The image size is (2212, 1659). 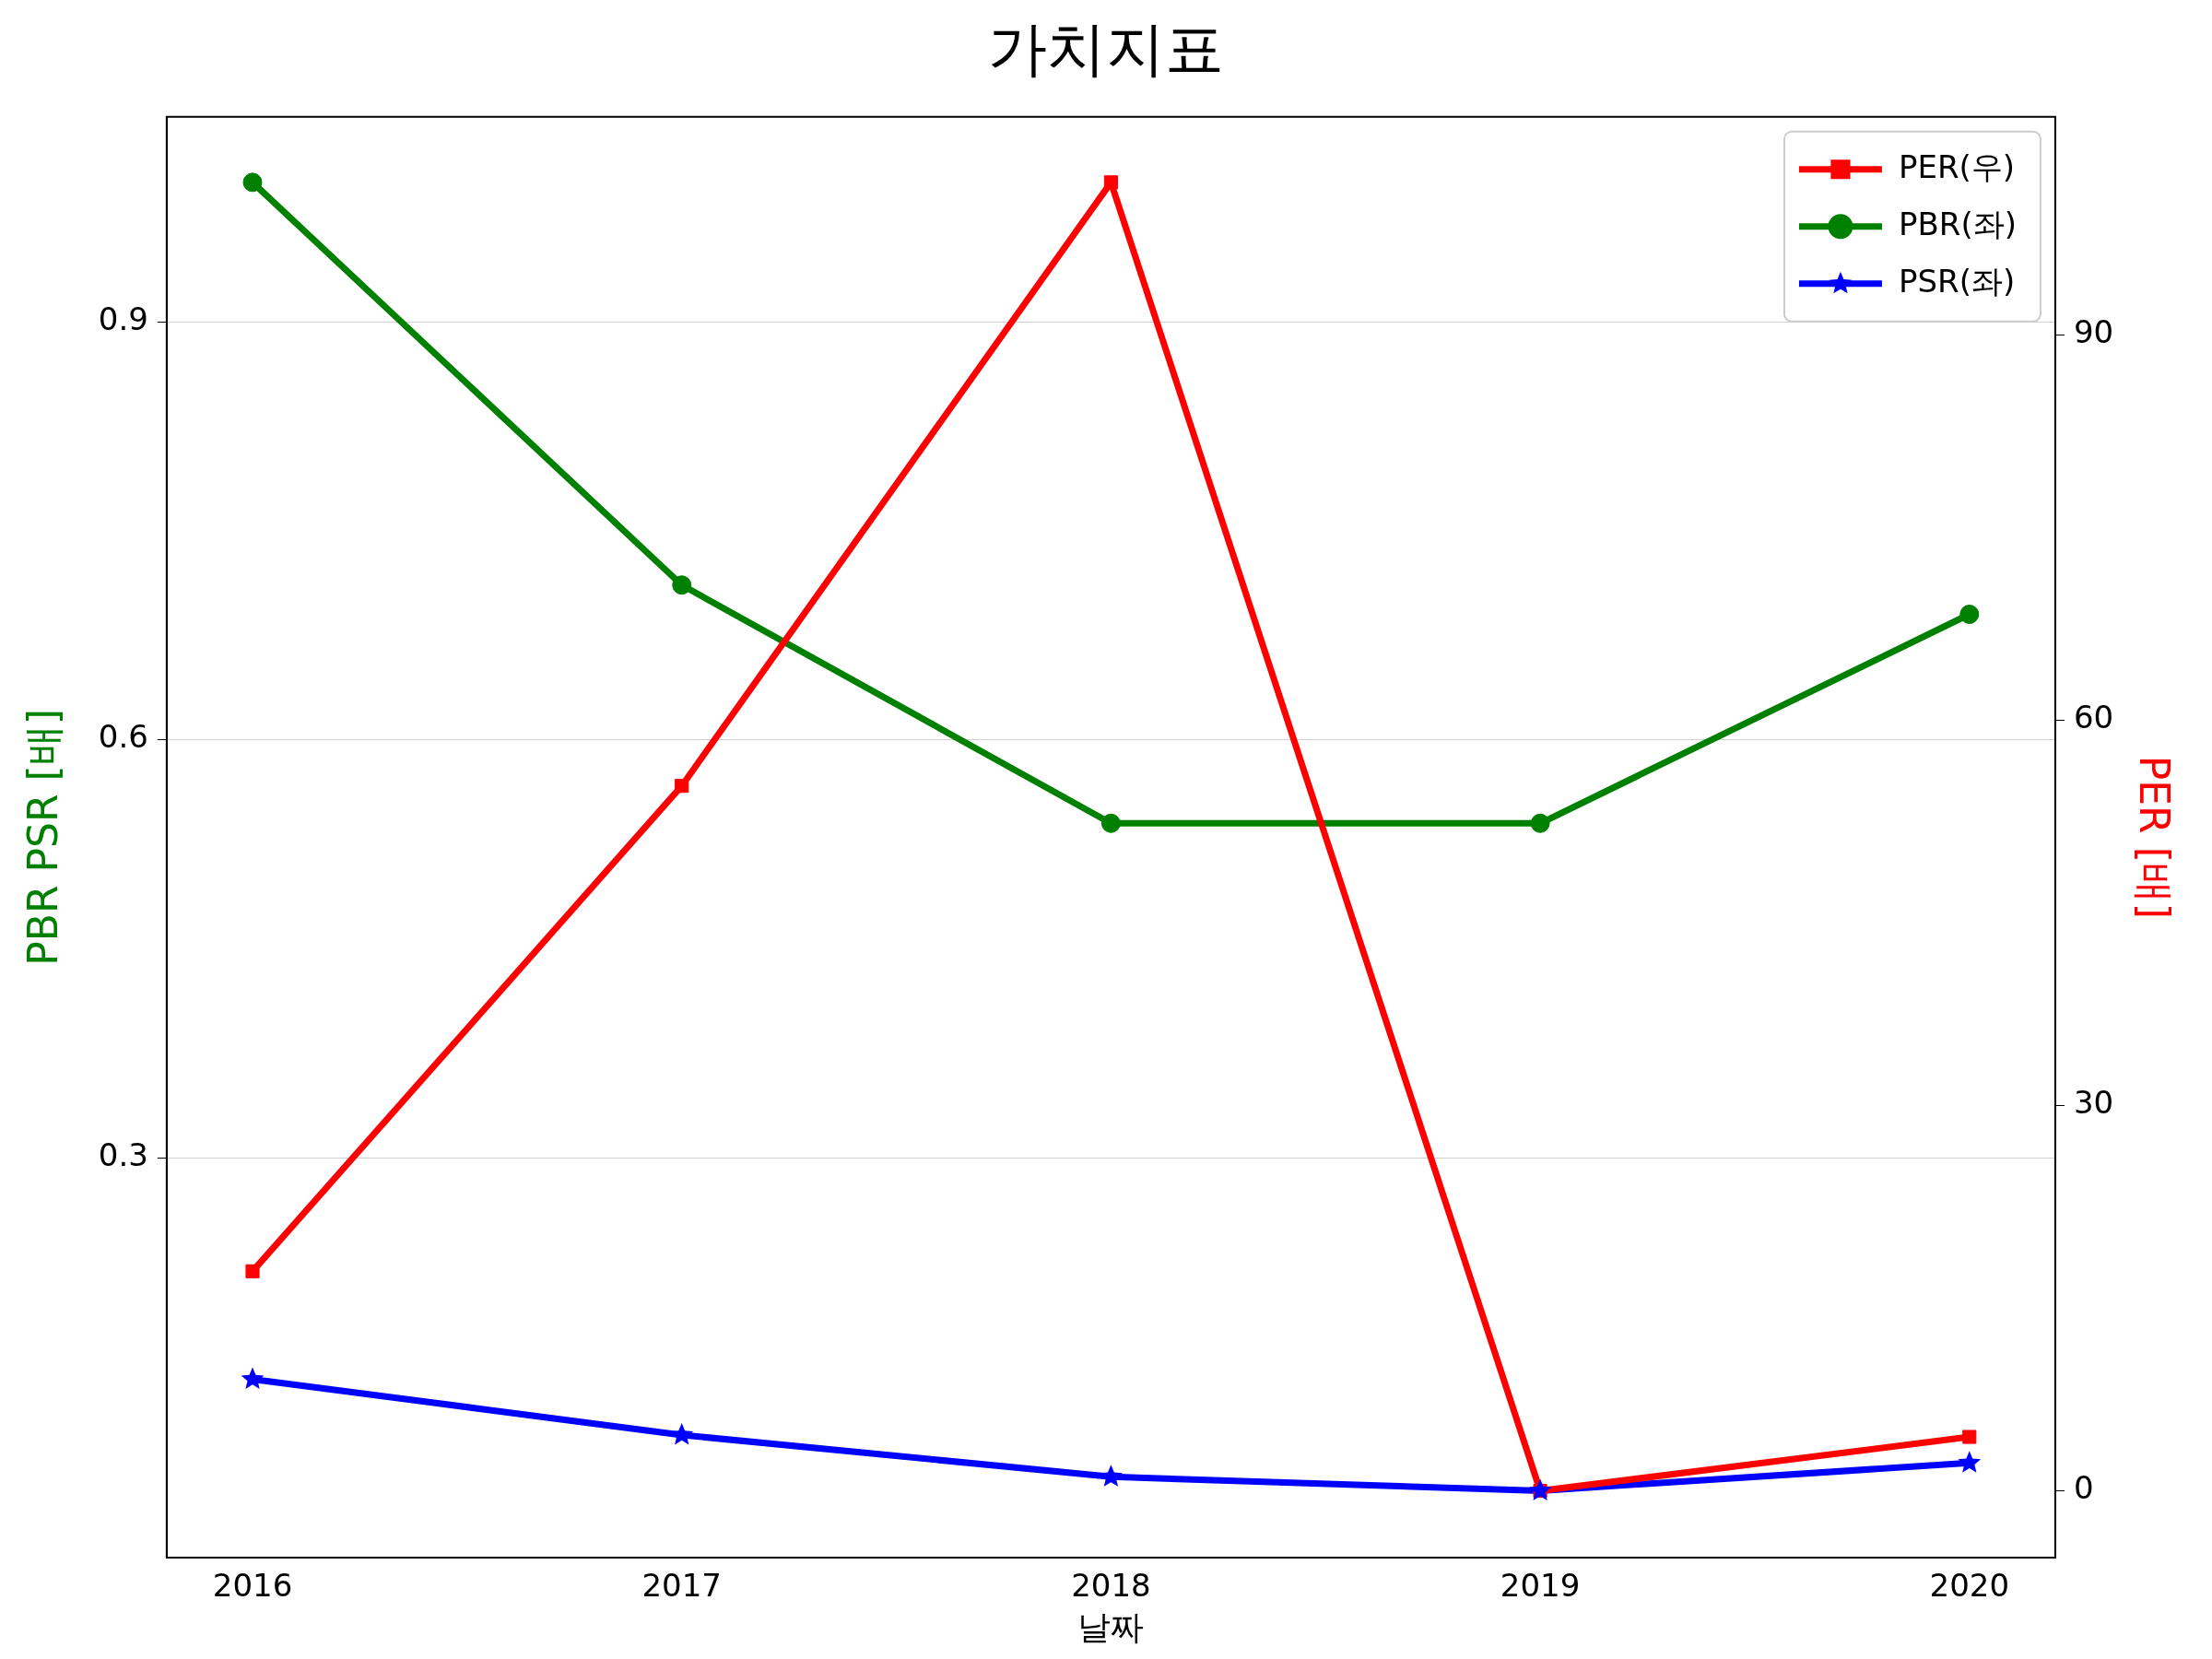 What do you see at coordinates (123, 318) in the screenshot?
I see `y-tick-label: 0.9` at bounding box center [123, 318].